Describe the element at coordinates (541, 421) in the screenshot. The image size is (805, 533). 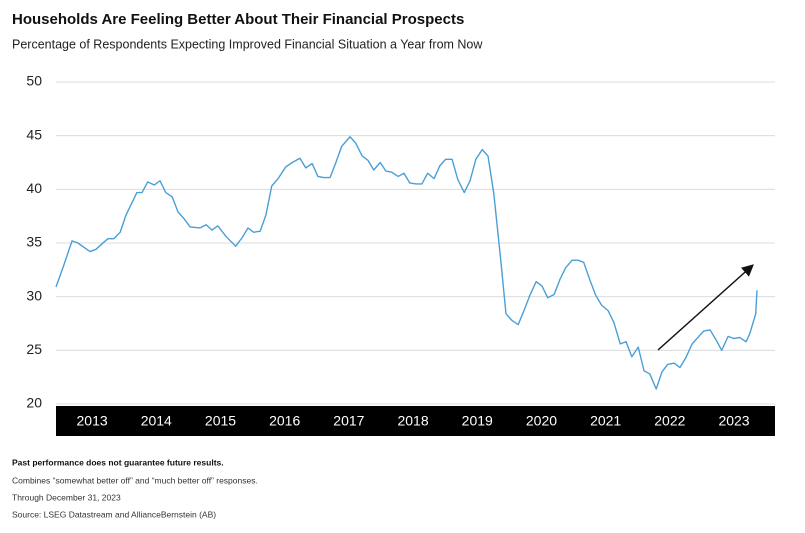
I see `x-tick-label: 2020` at that location.